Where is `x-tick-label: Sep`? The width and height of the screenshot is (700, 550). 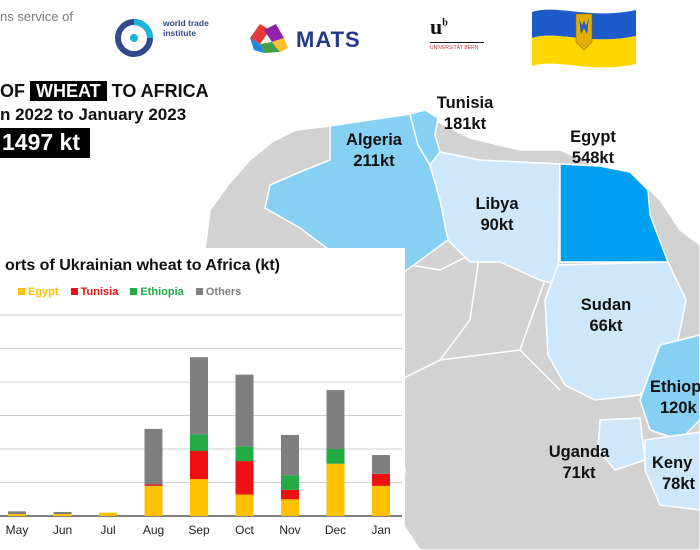
x-tick-label: Sep is located at coordinates (199, 530).